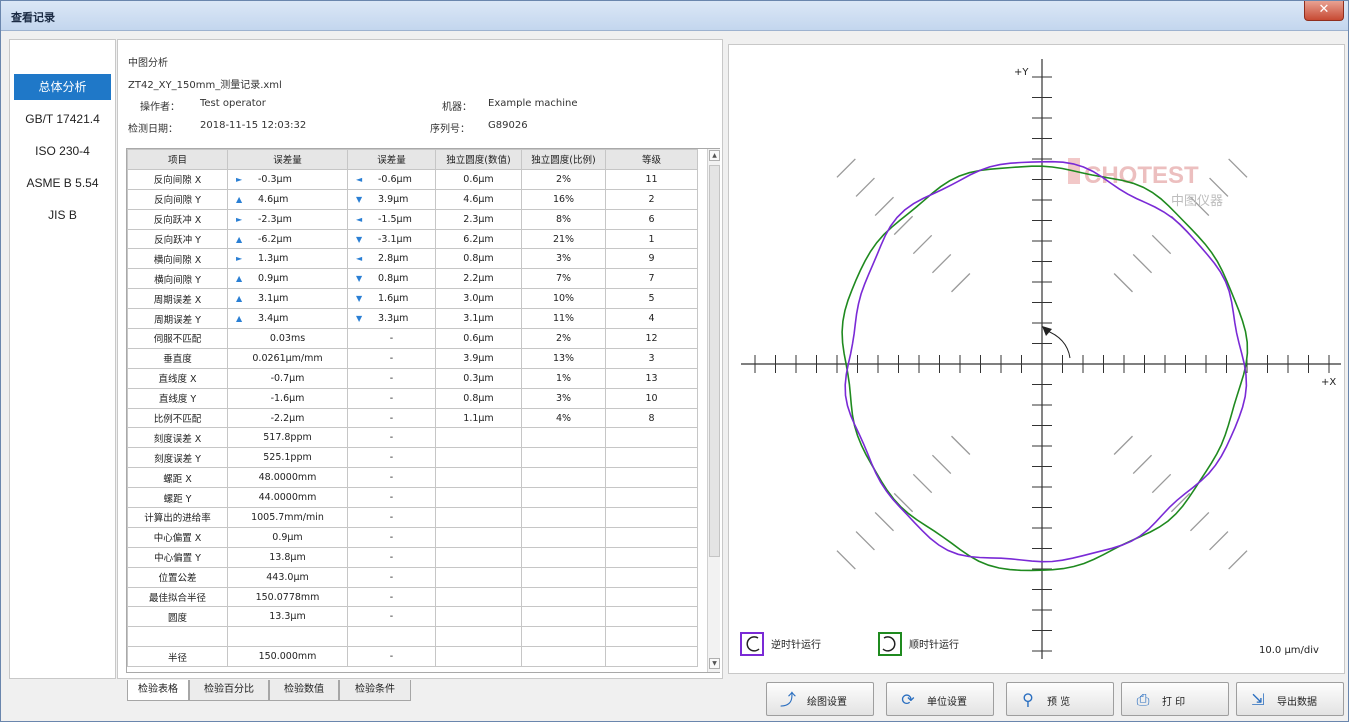  What do you see at coordinates (714, 361) in the screenshot?
I see `scroll-thumb` at bounding box center [714, 361].